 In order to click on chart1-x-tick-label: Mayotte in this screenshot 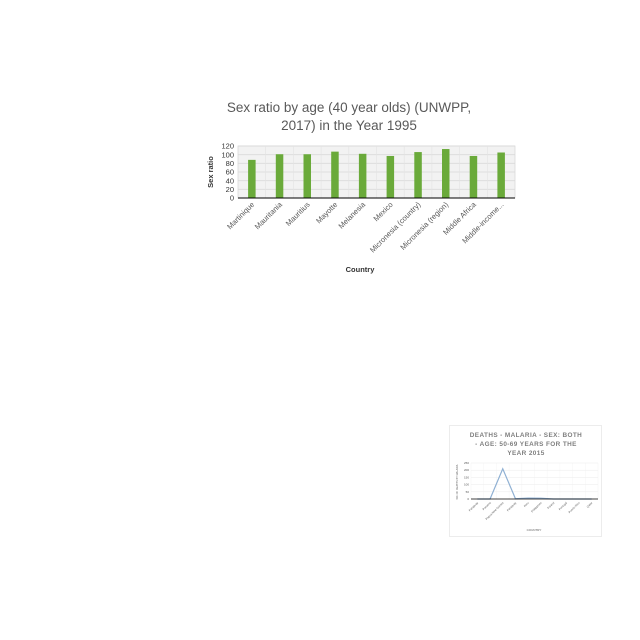, I will do `click(326, 212)`.